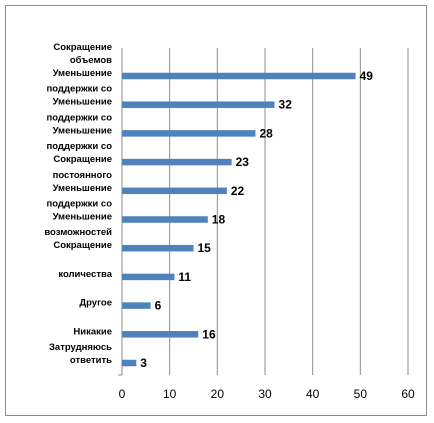  What do you see at coordinates (80, 347) in the screenshot?
I see `category-label: Затрудняюсь` at bounding box center [80, 347].